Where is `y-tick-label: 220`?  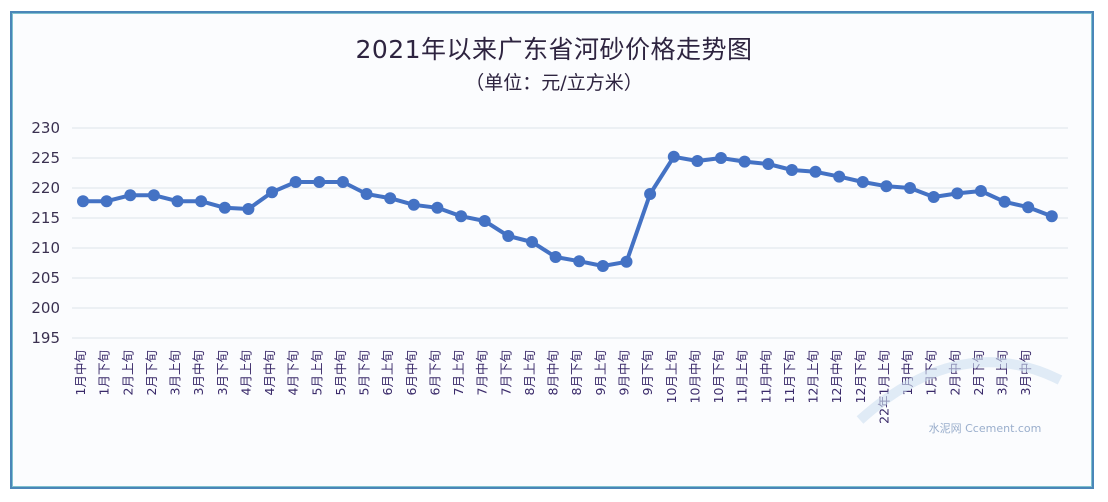
y-tick-label: 220 is located at coordinates (45, 188).